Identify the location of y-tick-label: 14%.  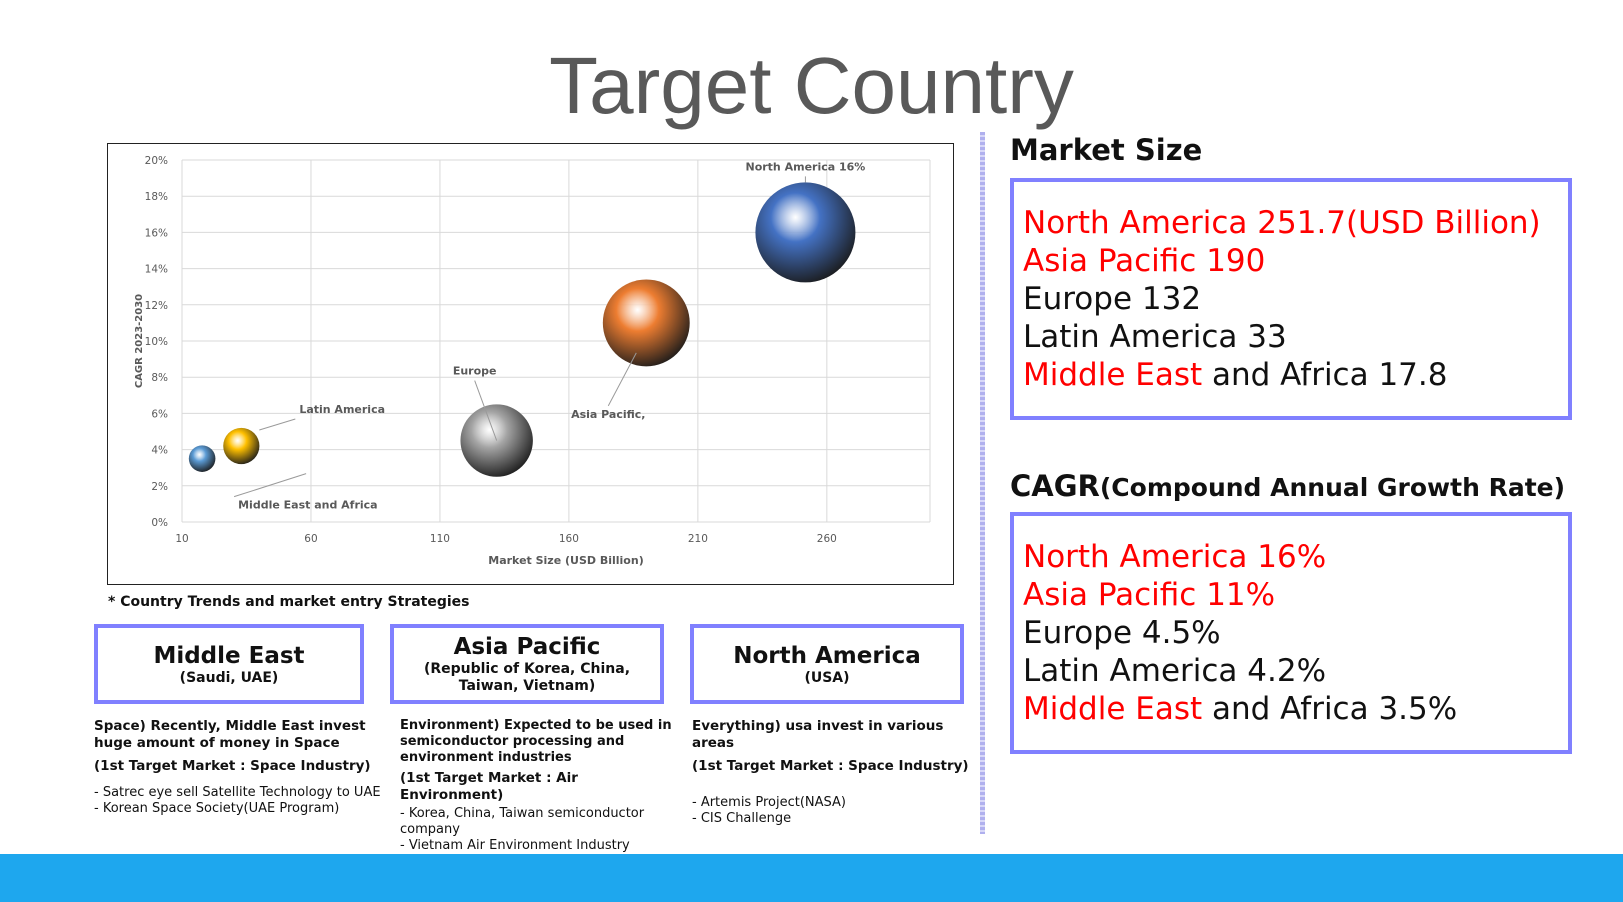
(156, 270).